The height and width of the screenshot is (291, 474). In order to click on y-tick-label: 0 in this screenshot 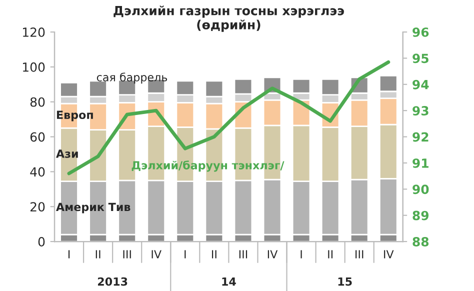, I will do `click(41, 241)`.